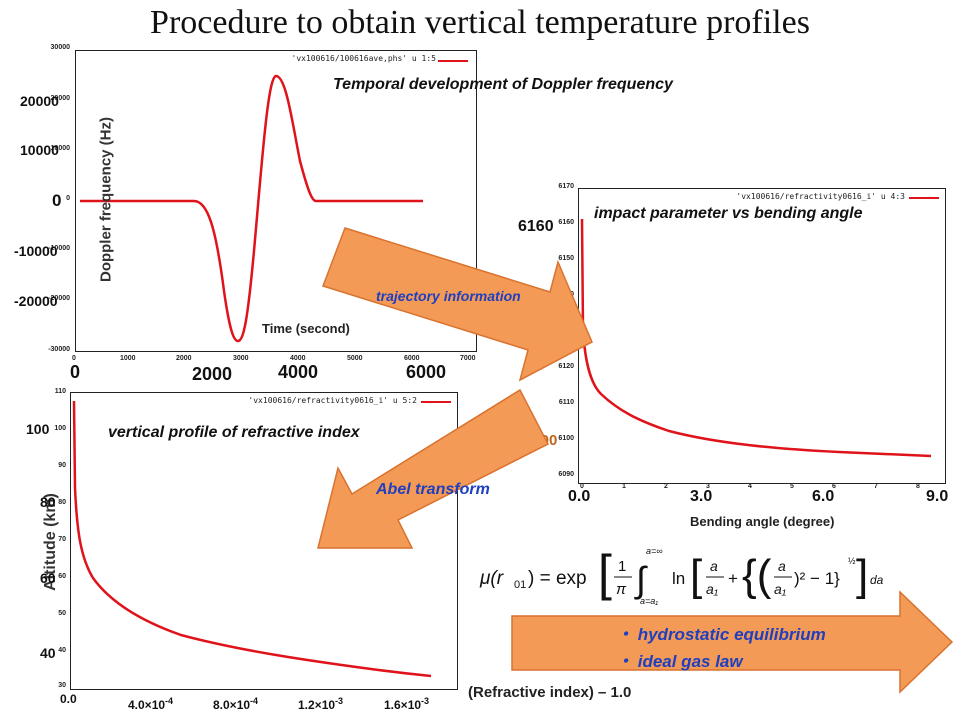  Describe the element at coordinates (68, 198) in the screenshot. I see `small-y-tick: 0` at that location.